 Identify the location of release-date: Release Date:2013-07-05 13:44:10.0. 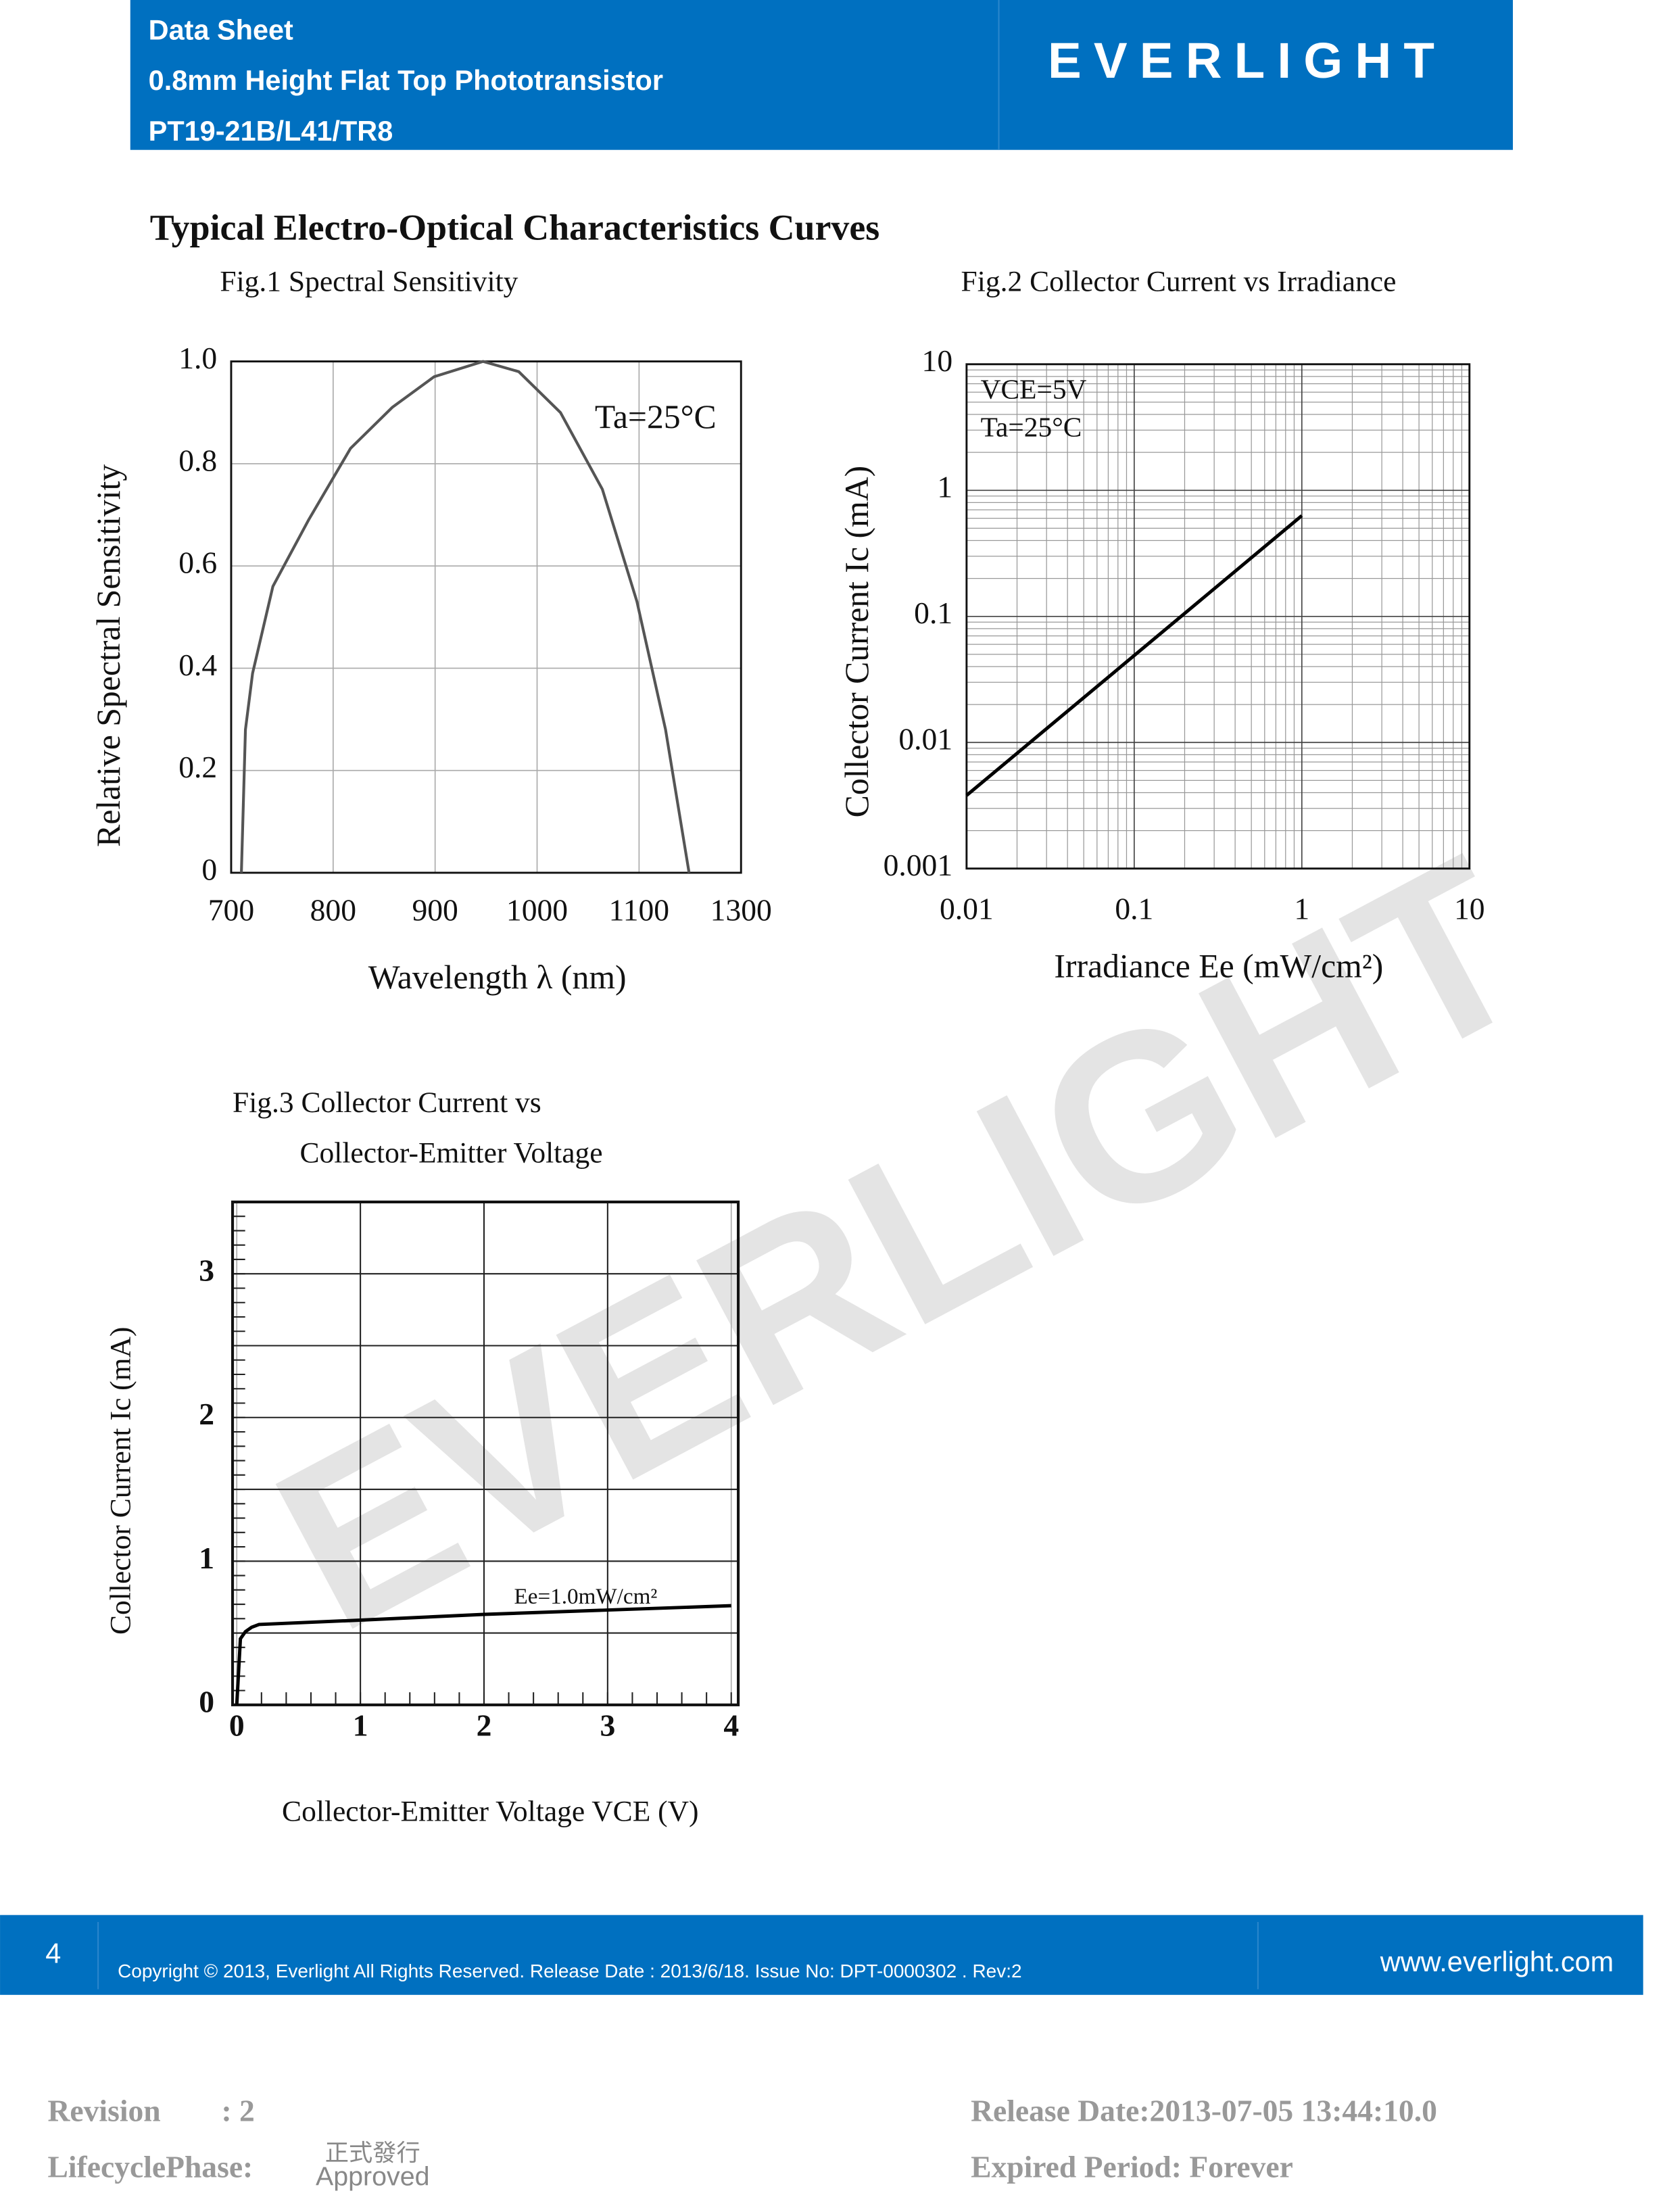
(1204, 2110).